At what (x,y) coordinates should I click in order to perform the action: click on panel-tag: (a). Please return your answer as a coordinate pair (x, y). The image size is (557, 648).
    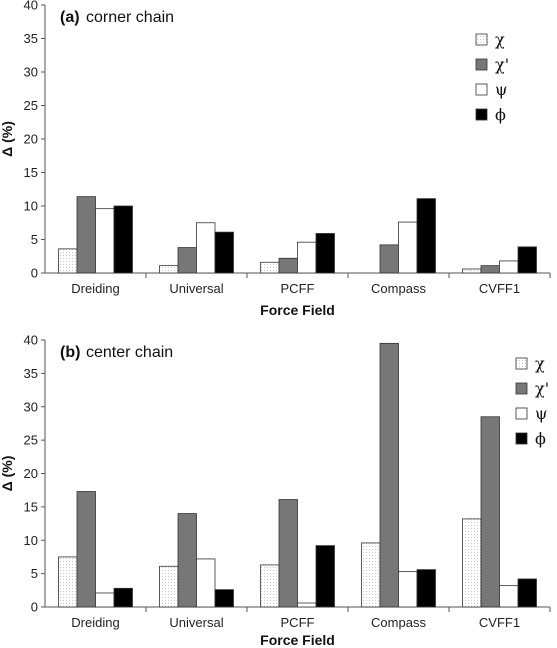
    Looking at the image, I should click on (70, 17).